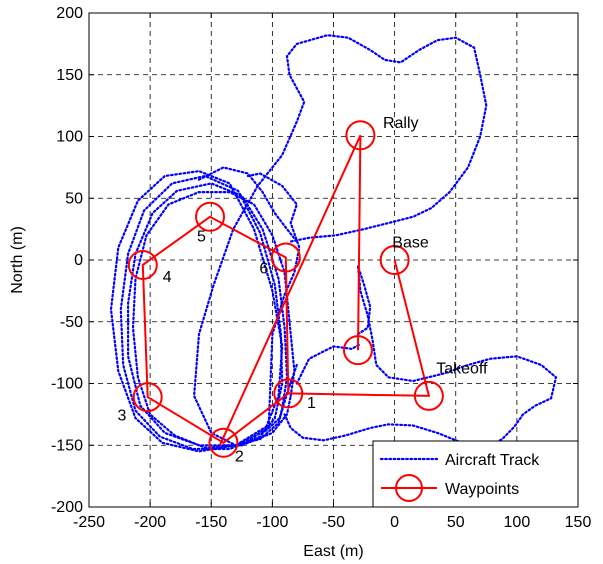 This screenshot has width=603, height=564. Describe the element at coordinates (211, 522) in the screenshot. I see `x-tick-label: -150` at that location.